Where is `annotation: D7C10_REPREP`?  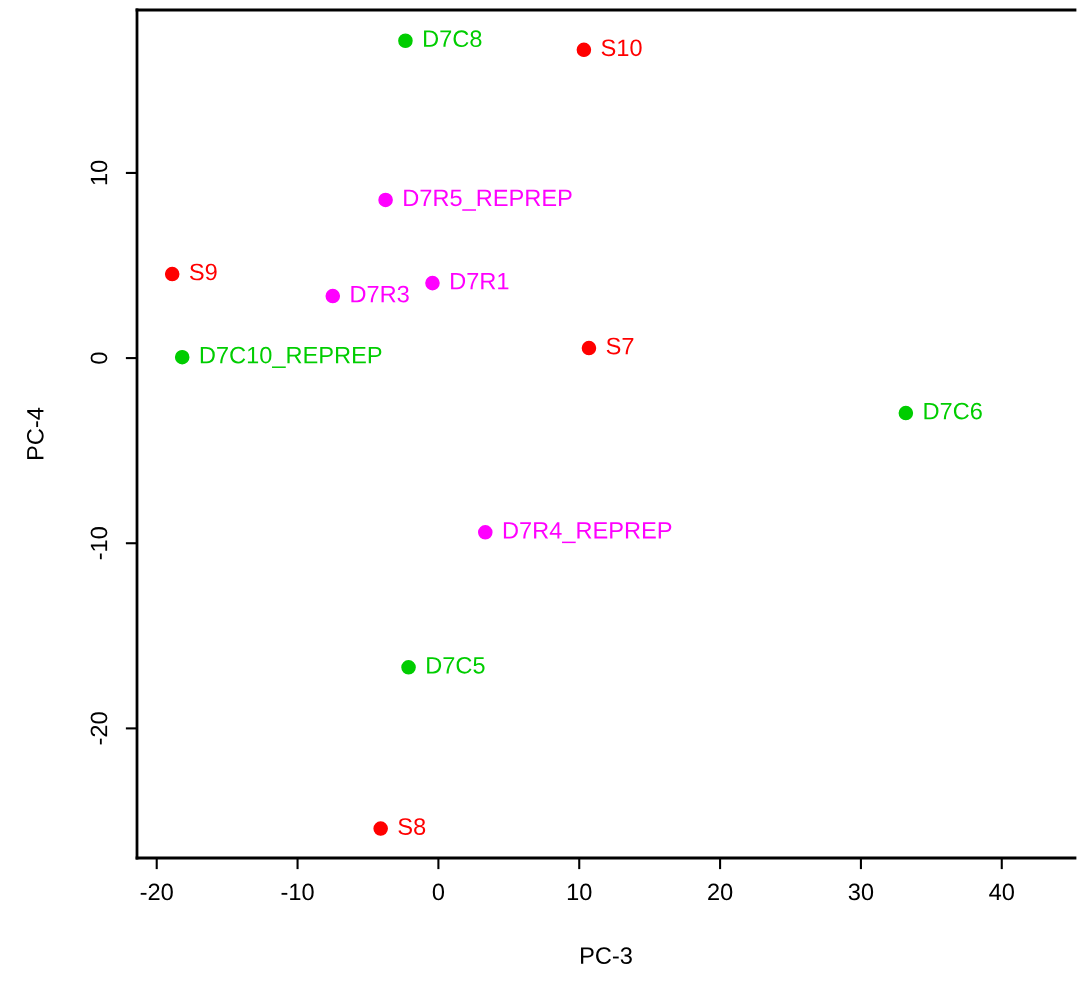 annotation: D7C10_REPREP is located at coordinates (291, 357).